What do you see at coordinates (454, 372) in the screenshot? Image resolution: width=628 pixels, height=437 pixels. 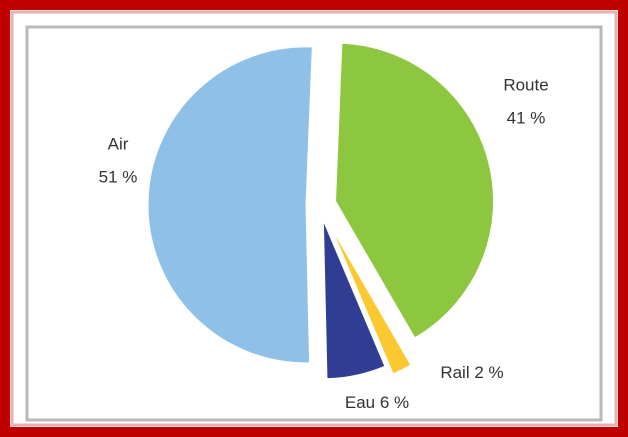 I see `slice-label: Rail` at bounding box center [454, 372].